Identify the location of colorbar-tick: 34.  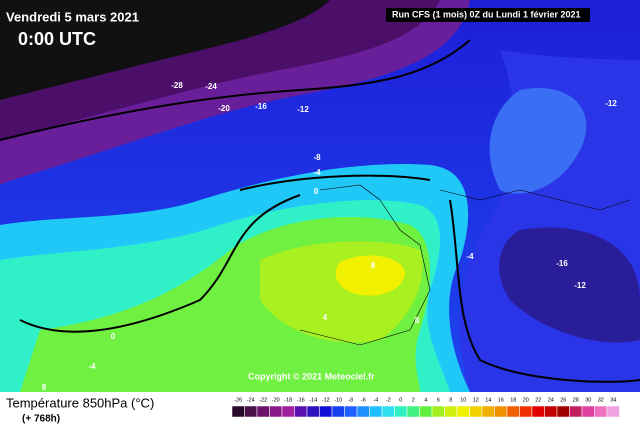
(613, 400).